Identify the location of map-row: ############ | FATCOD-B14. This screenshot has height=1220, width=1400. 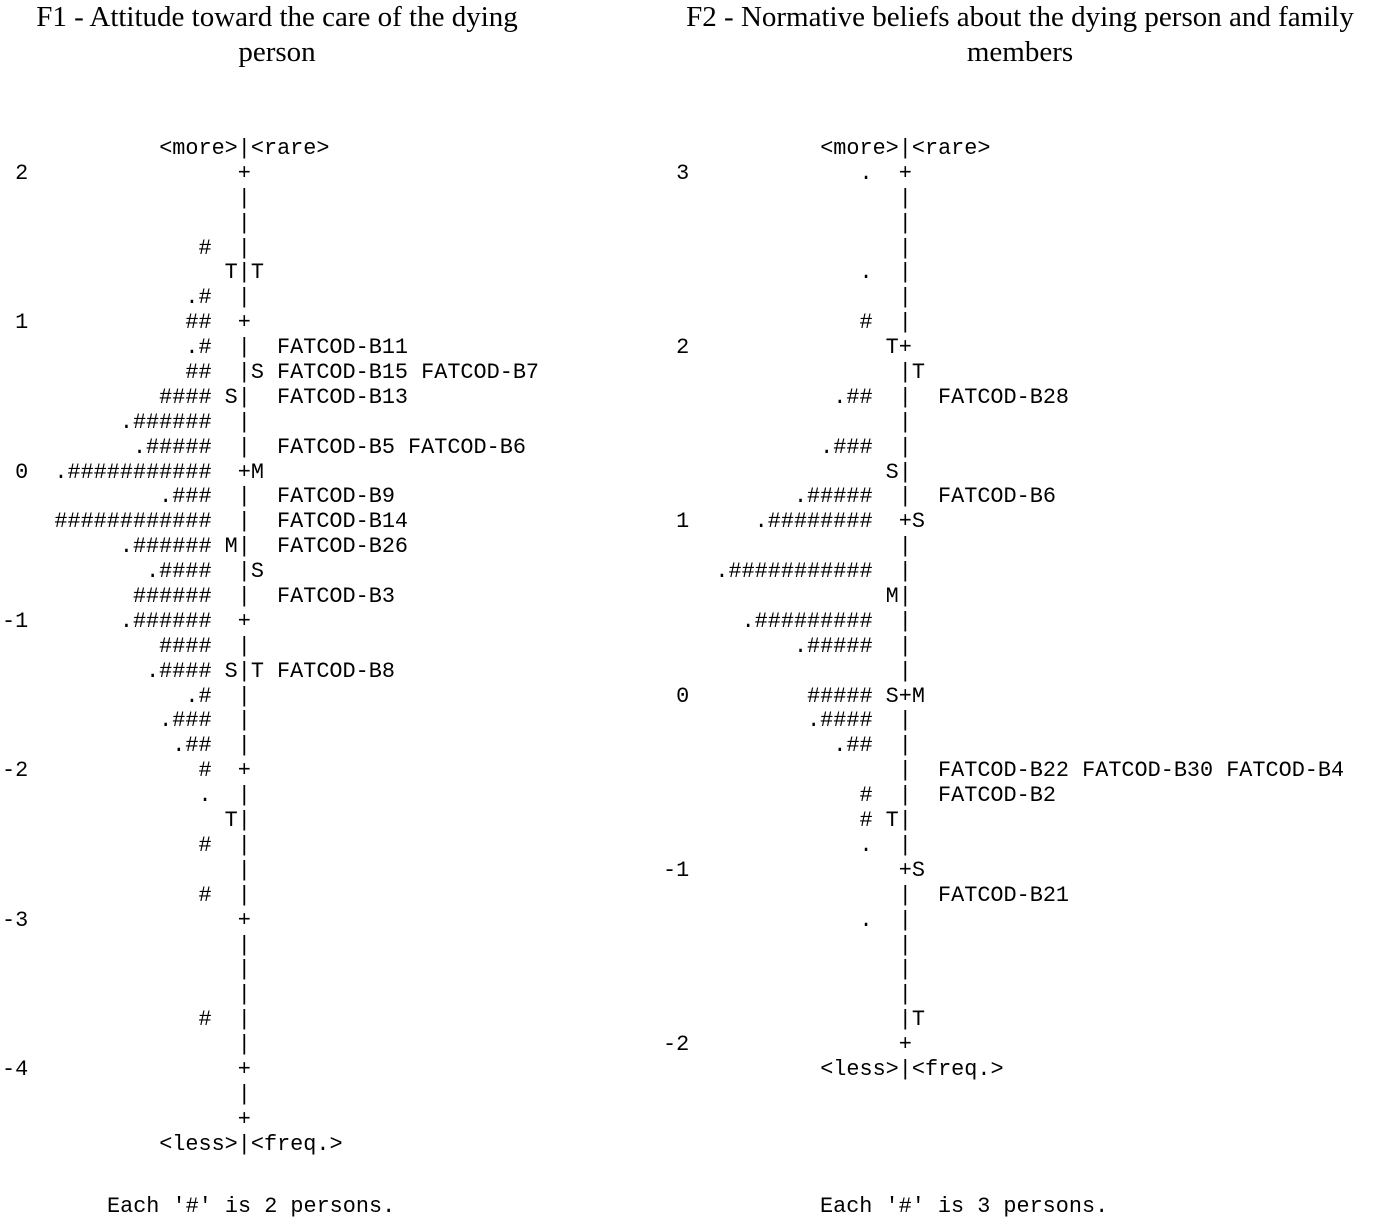
(270, 522).